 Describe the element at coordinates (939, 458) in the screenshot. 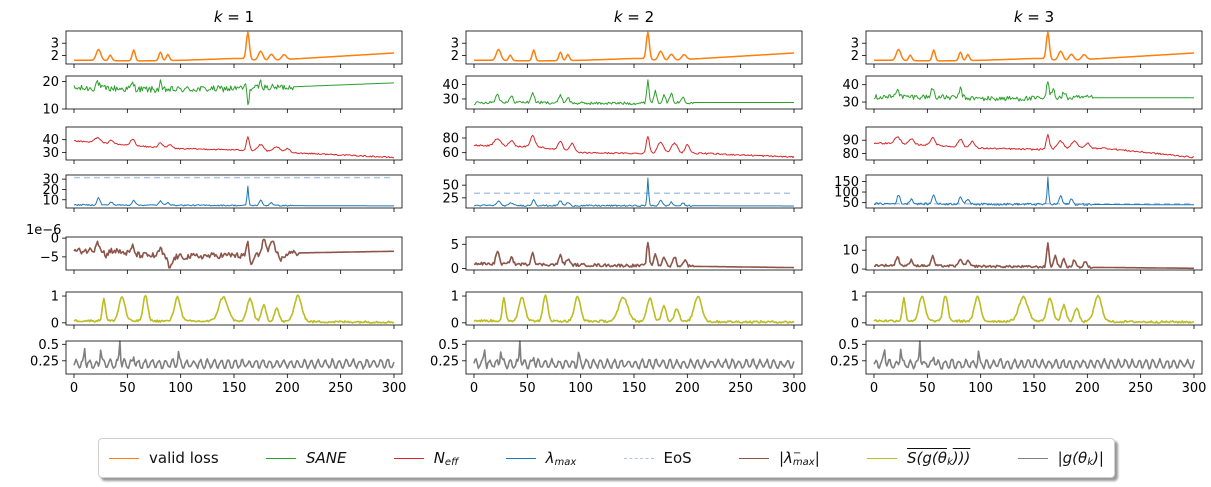

I see `legend-label: S(g(θ k)))` at that location.